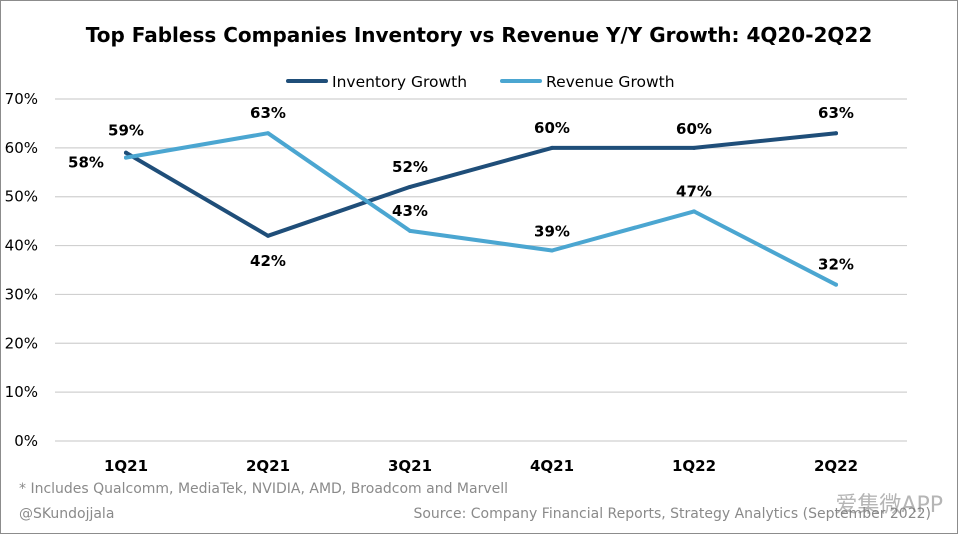 This screenshot has height=534, width=958. I want to click on y-axis-ticks: 0% 10% 20% 30% 40% 50% 60% 70%, so click(21, 270).